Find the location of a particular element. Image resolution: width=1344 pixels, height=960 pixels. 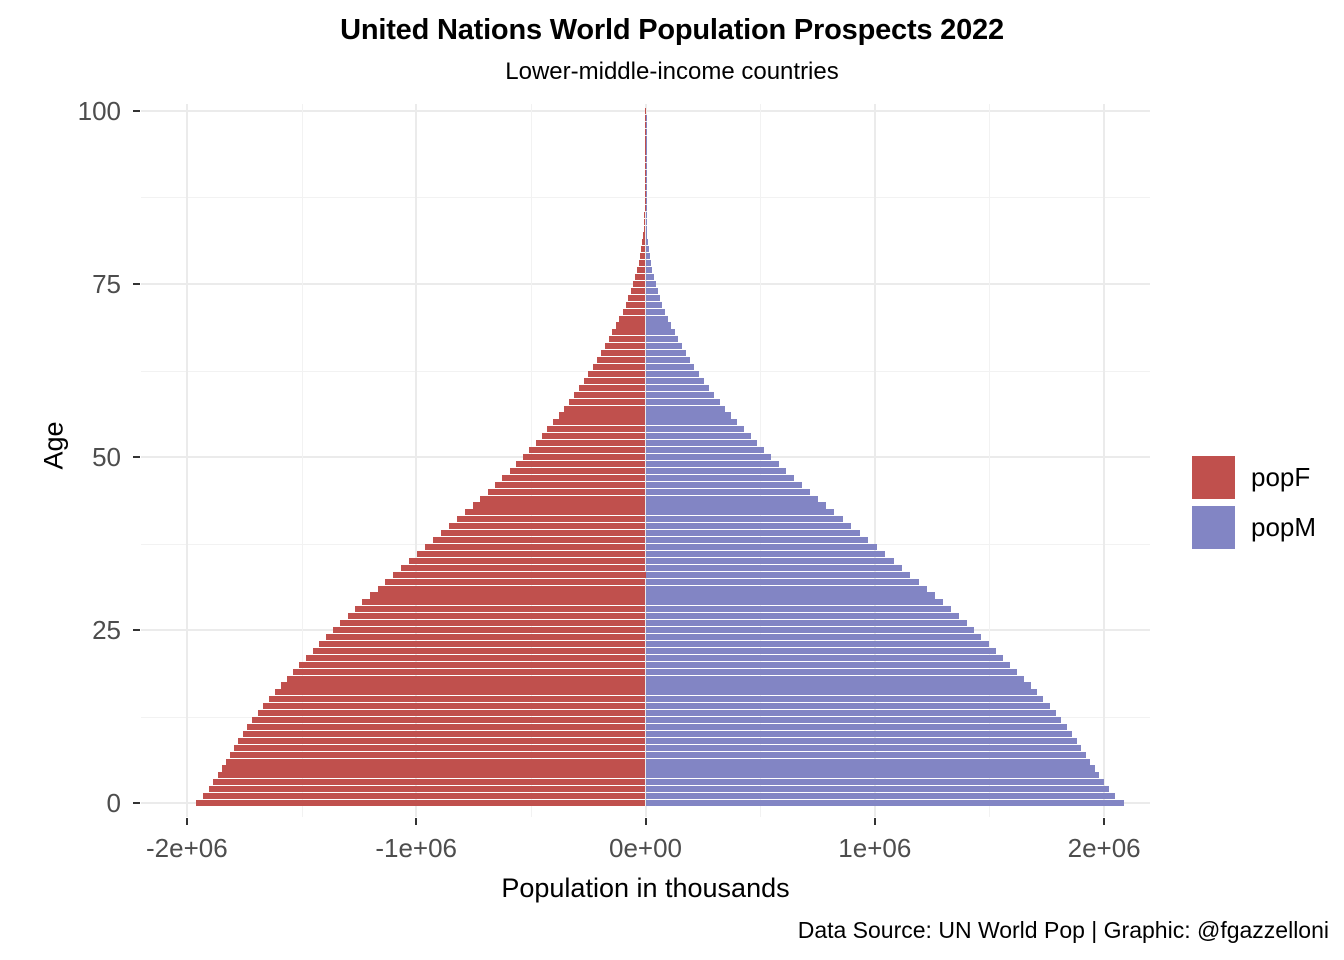

x-tick-mark is located at coordinates (186, 821).